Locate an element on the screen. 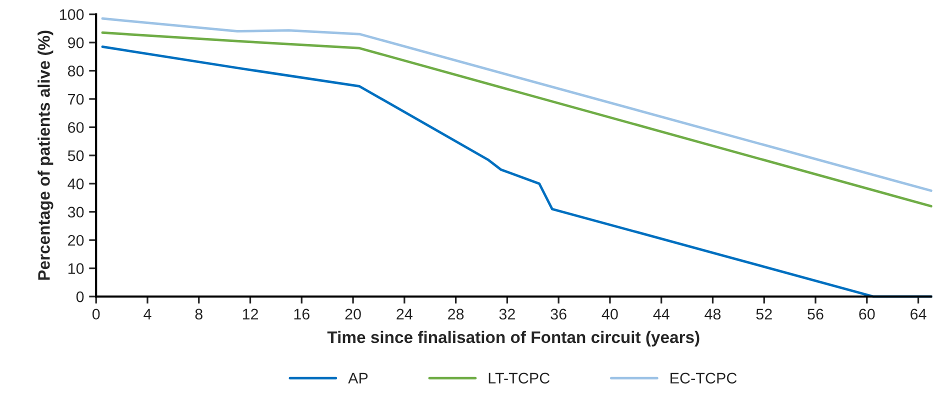 The height and width of the screenshot is (409, 933). x-tick-label: 44 is located at coordinates (661, 314).